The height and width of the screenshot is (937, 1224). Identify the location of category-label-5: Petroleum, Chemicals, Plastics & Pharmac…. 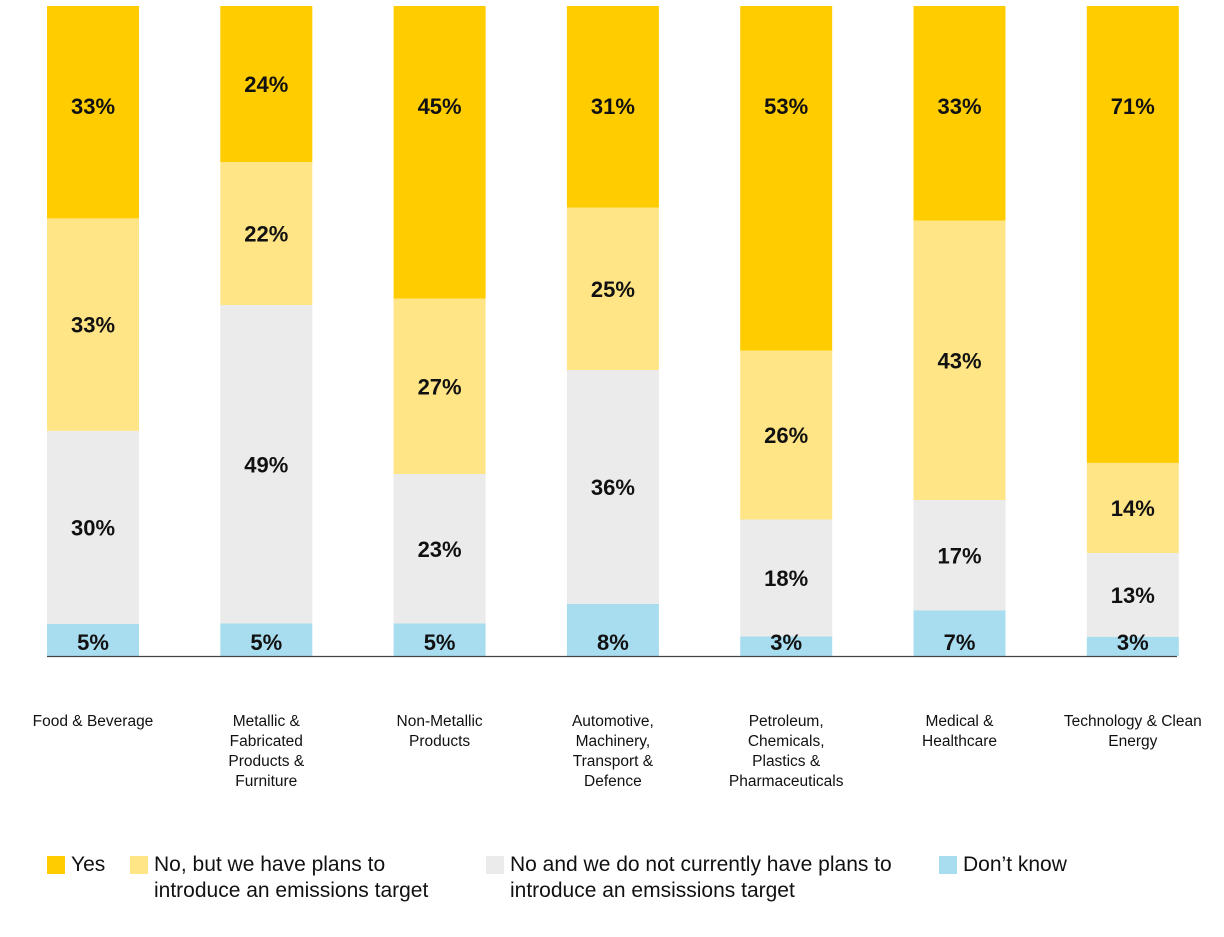
(786, 752).